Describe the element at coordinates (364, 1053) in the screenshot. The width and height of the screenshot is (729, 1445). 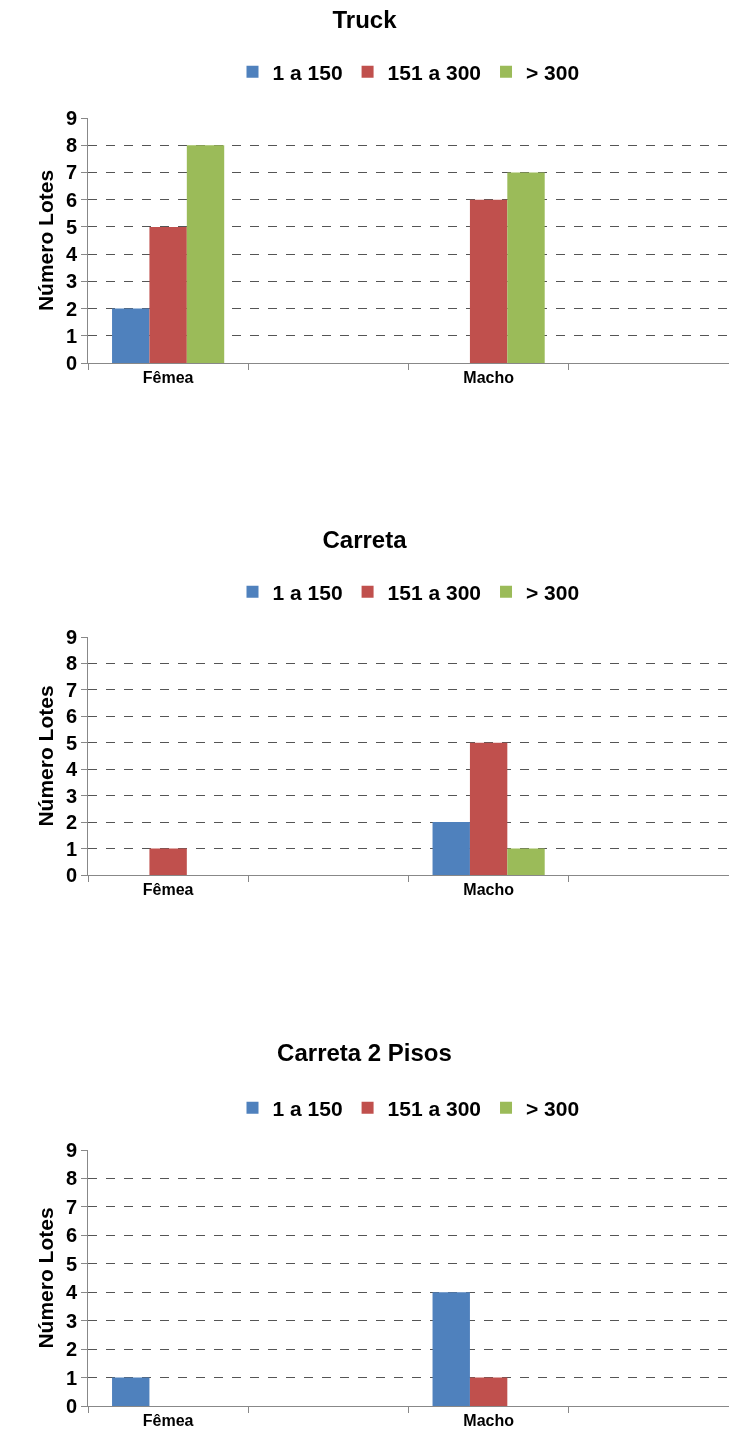
I see `chart-title: Carreta 2 Pisos` at that location.